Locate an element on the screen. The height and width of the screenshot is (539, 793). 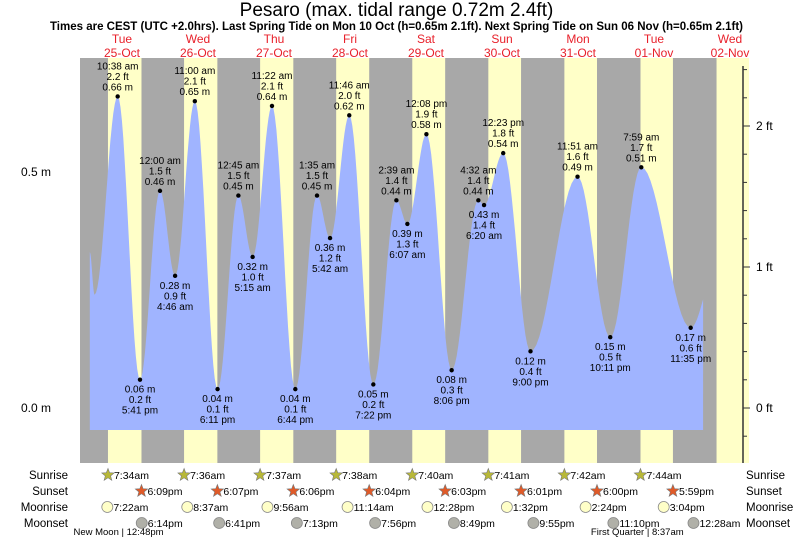
tide-m-label: 0.66 m is located at coordinates (117, 87).